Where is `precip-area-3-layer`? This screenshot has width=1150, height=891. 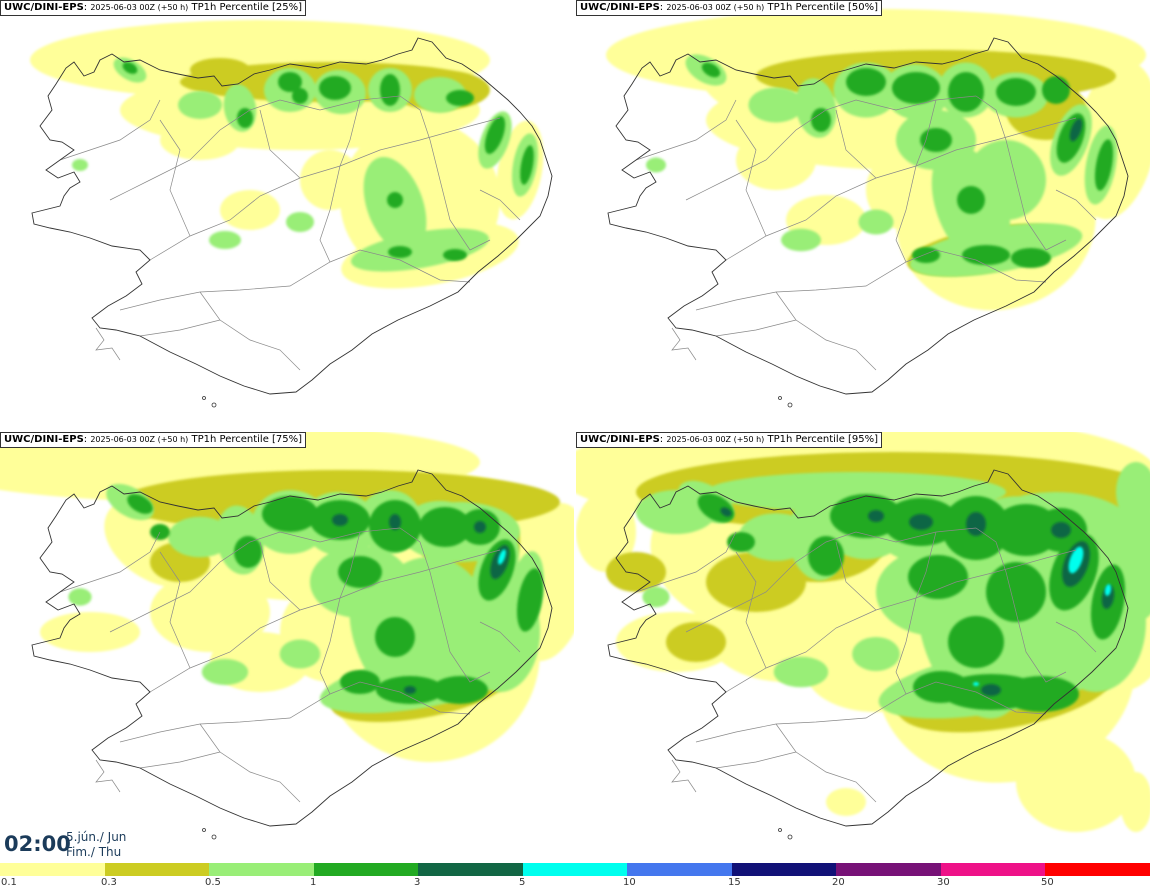 precip-area-3-layer is located at coordinates (1076, 130).